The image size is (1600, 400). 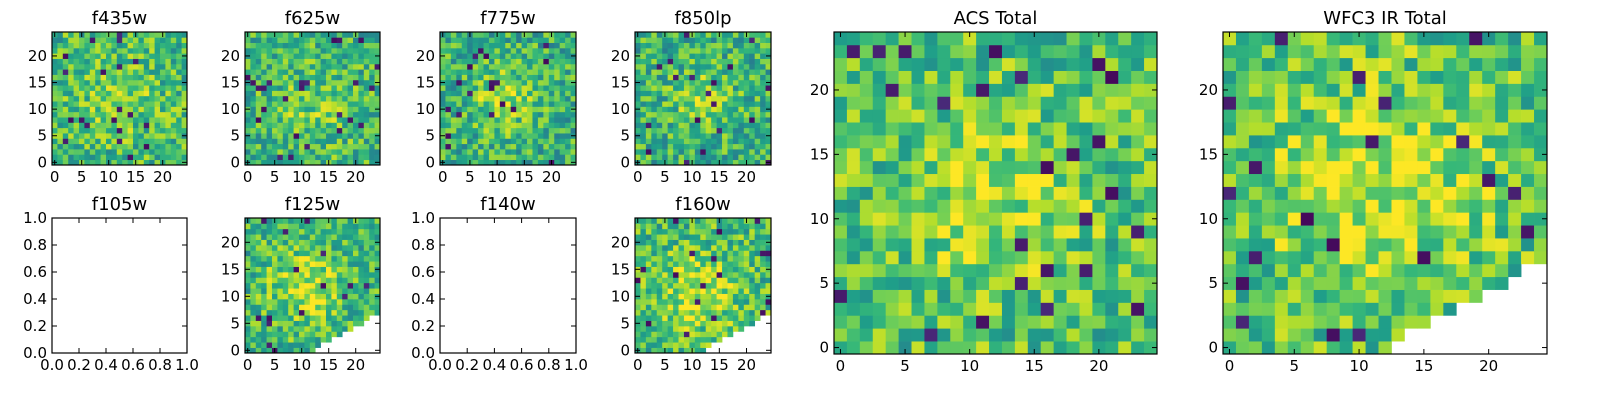 I want to click on x-tick-label: 0, so click(x=443, y=177).